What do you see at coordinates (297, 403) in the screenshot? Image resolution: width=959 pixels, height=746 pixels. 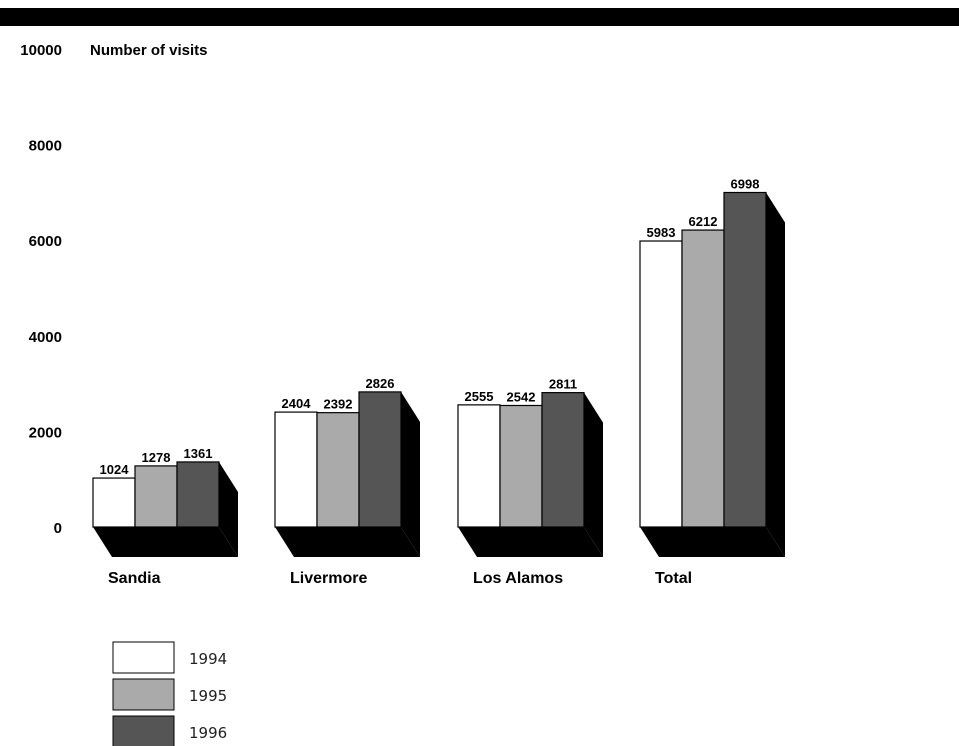 I see `data-label: 2404` at bounding box center [297, 403].